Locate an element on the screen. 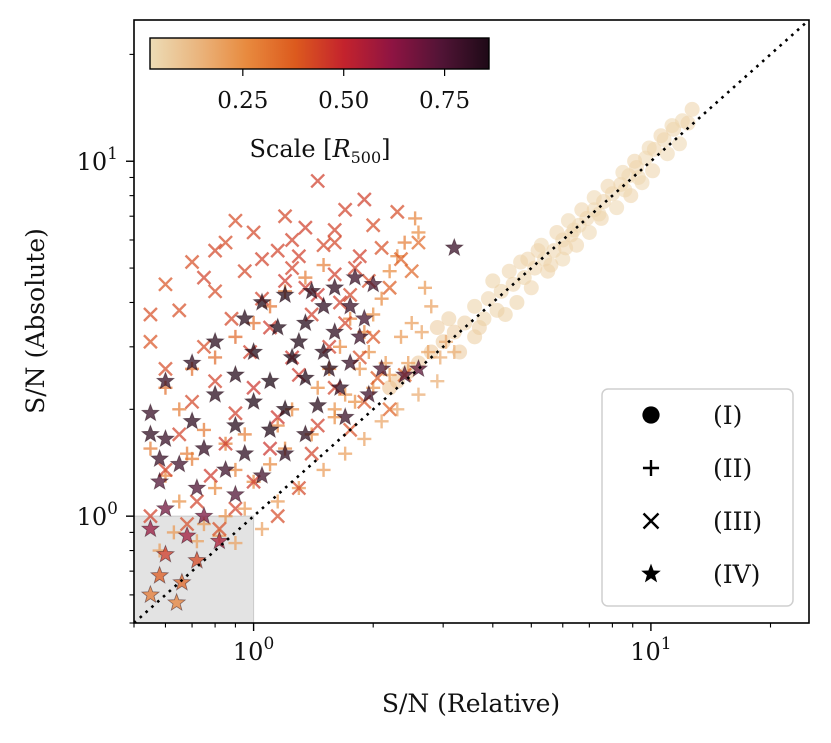 The height and width of the screenshot is (743, 831). legend-marker-x is located at coordinates (651, 521).